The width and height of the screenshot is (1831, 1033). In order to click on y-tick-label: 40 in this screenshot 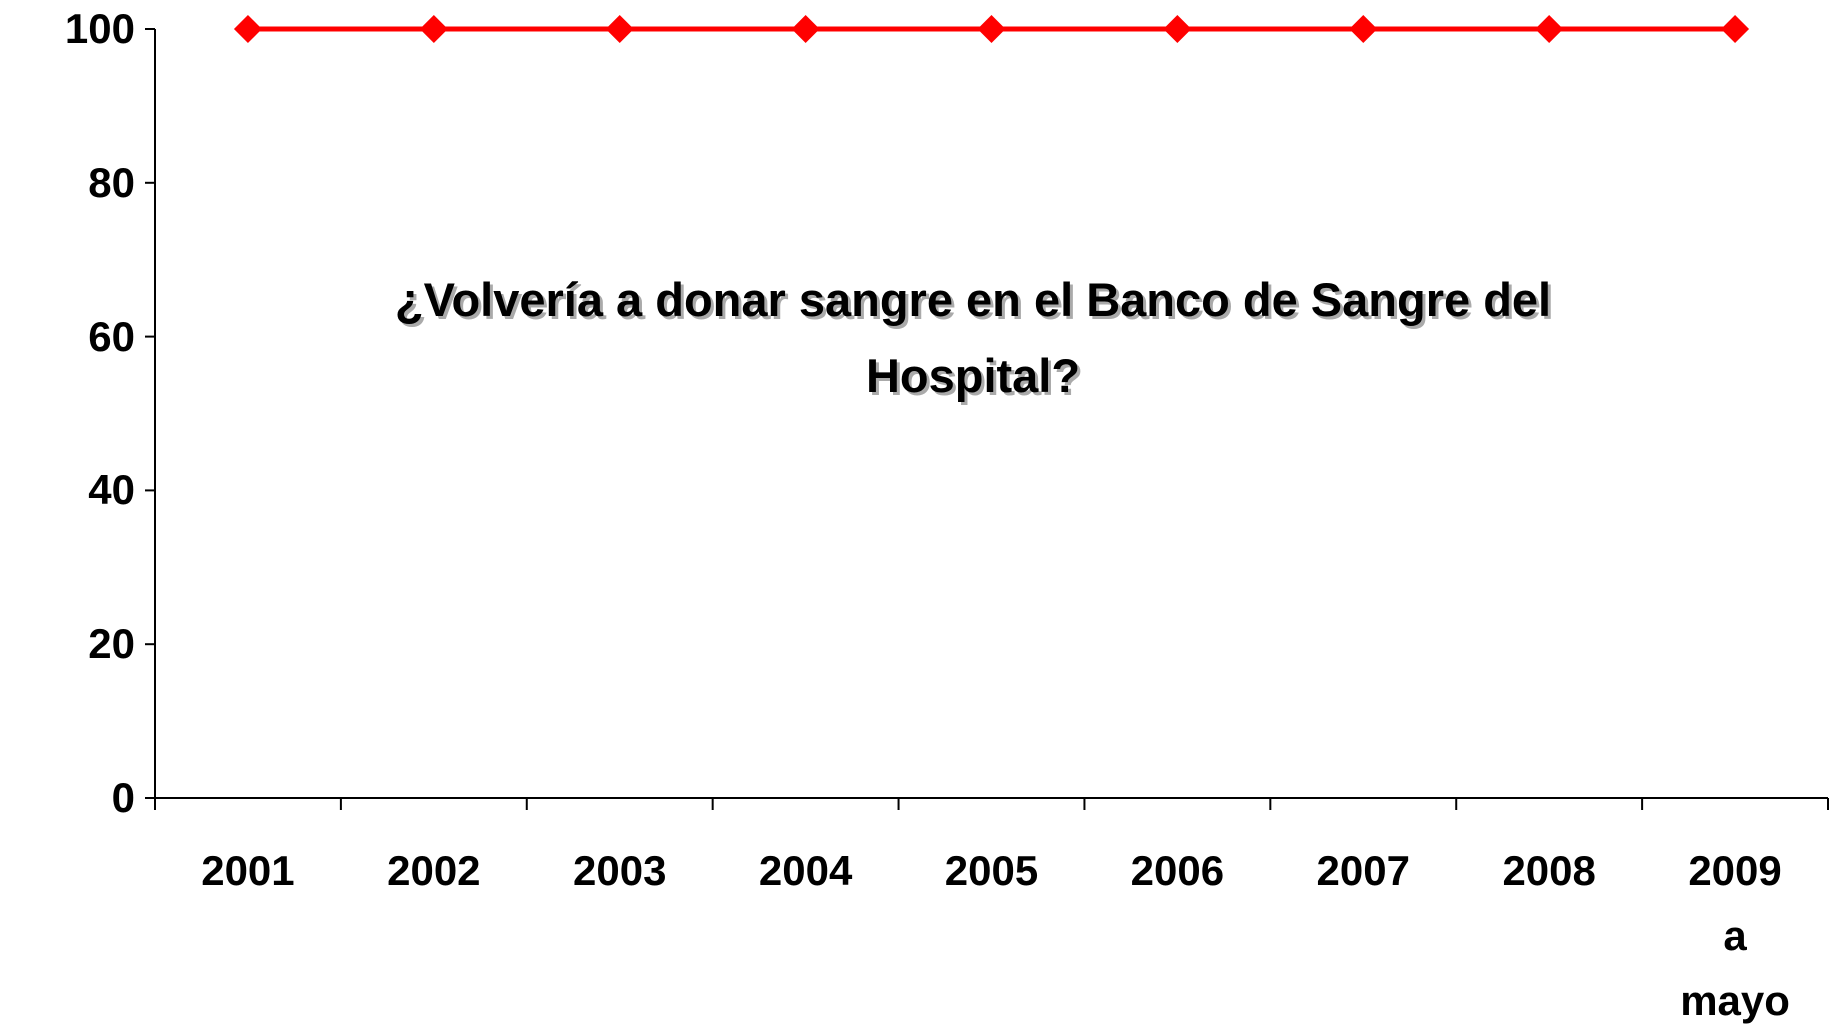, I will do `click(111, 490)`.